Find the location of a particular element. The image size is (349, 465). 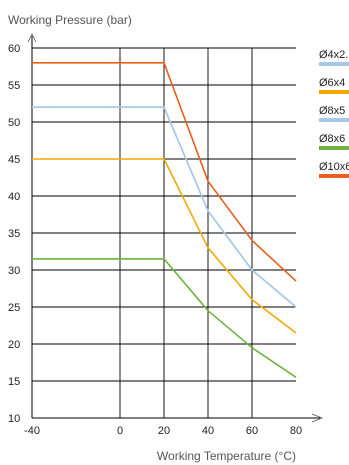

legend: Ø4x2. Ø6x4 Ø8x5 Ø8x6 Ø10x6 is located at coordinates (334, 113).